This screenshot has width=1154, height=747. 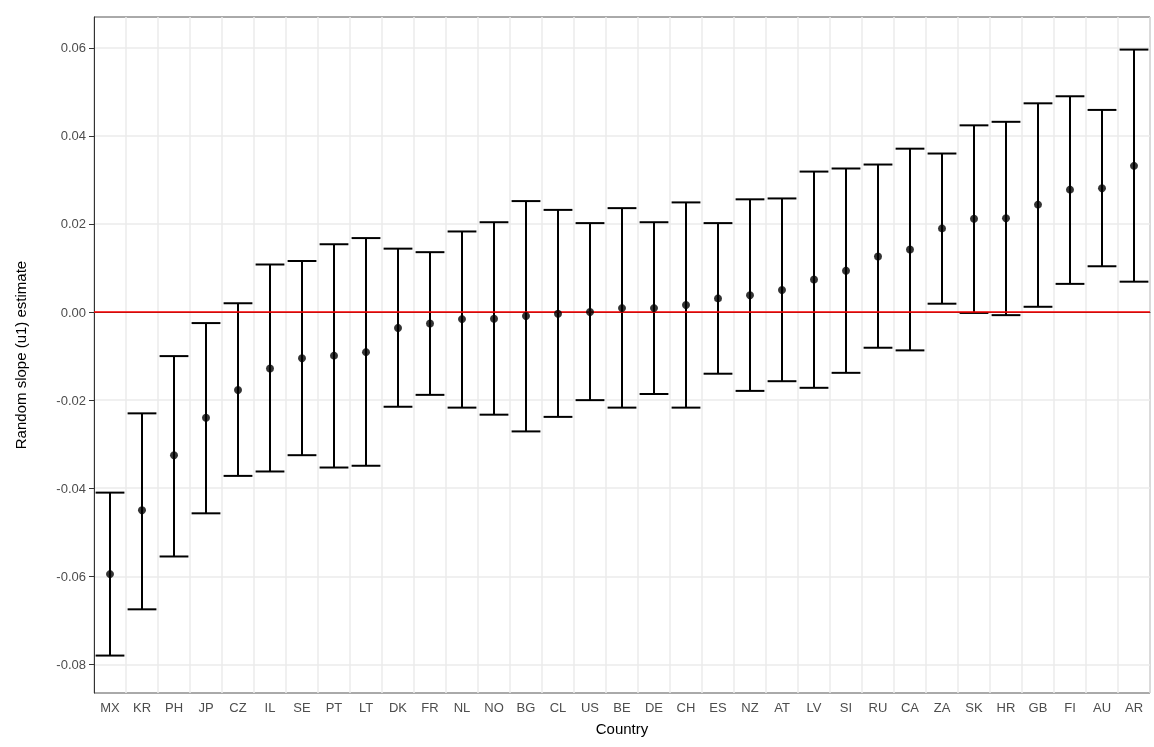 What do you see at coordinates (494, 707) in the screenshot?
I see `x-tick-label: NO` at bounding box center [494, 707].